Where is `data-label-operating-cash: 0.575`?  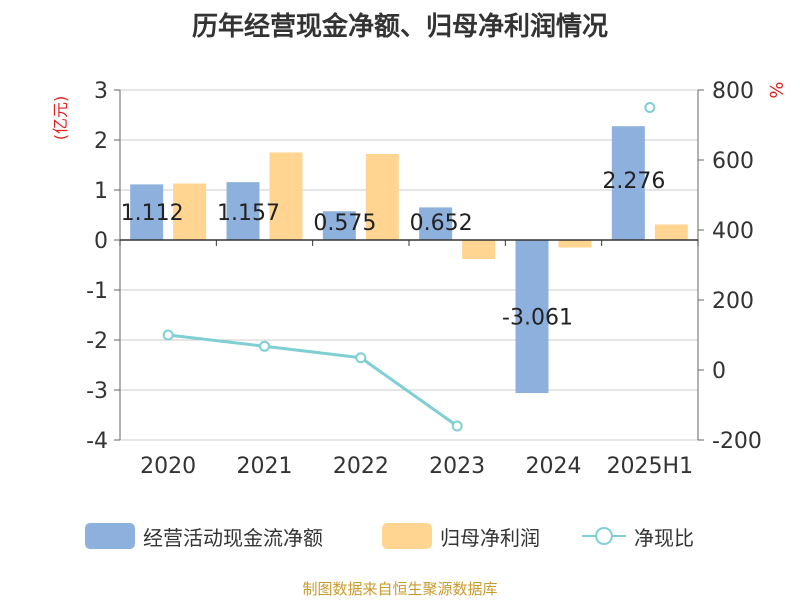
data-label-operating-cash: 0.575 is located at coordinates (344, 223).